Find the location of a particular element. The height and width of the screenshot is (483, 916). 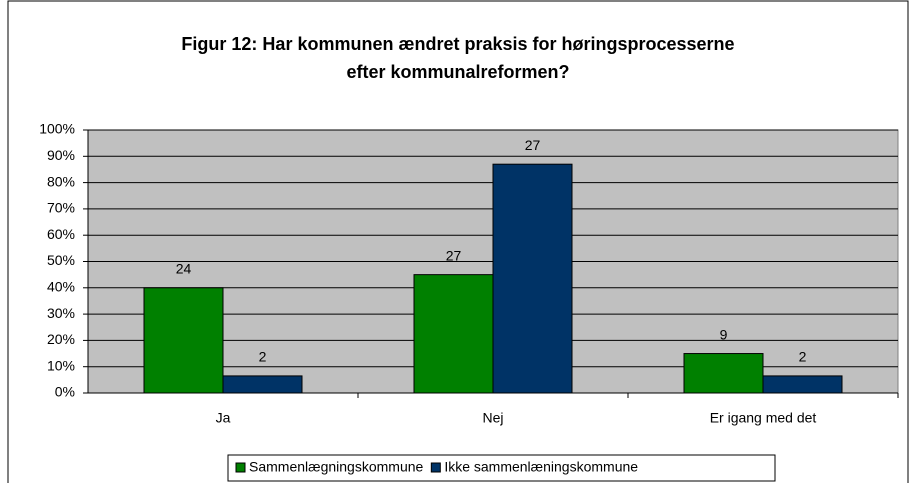

y-tick-label: 80% is located at coordinates (61, 181).